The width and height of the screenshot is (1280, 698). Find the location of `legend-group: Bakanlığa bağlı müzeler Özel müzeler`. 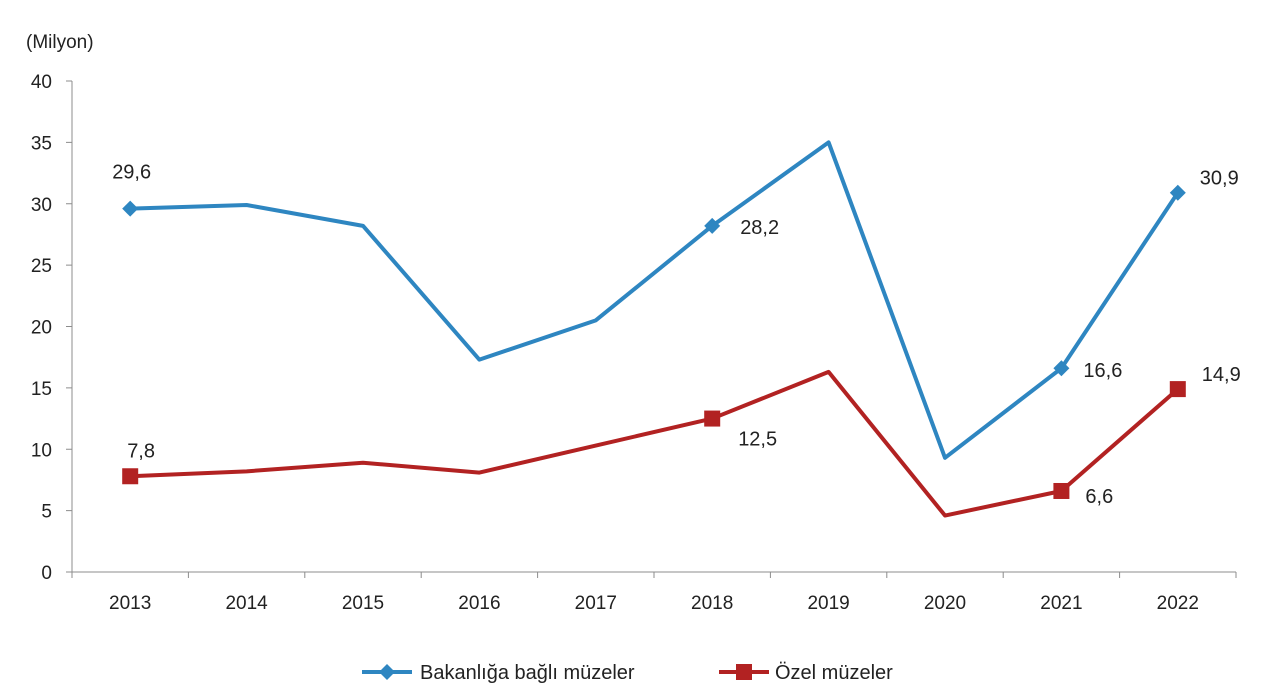

legend-group: Bakanlığa bağlı müzeler Özel müzeler is located at coordinates (627, 673).